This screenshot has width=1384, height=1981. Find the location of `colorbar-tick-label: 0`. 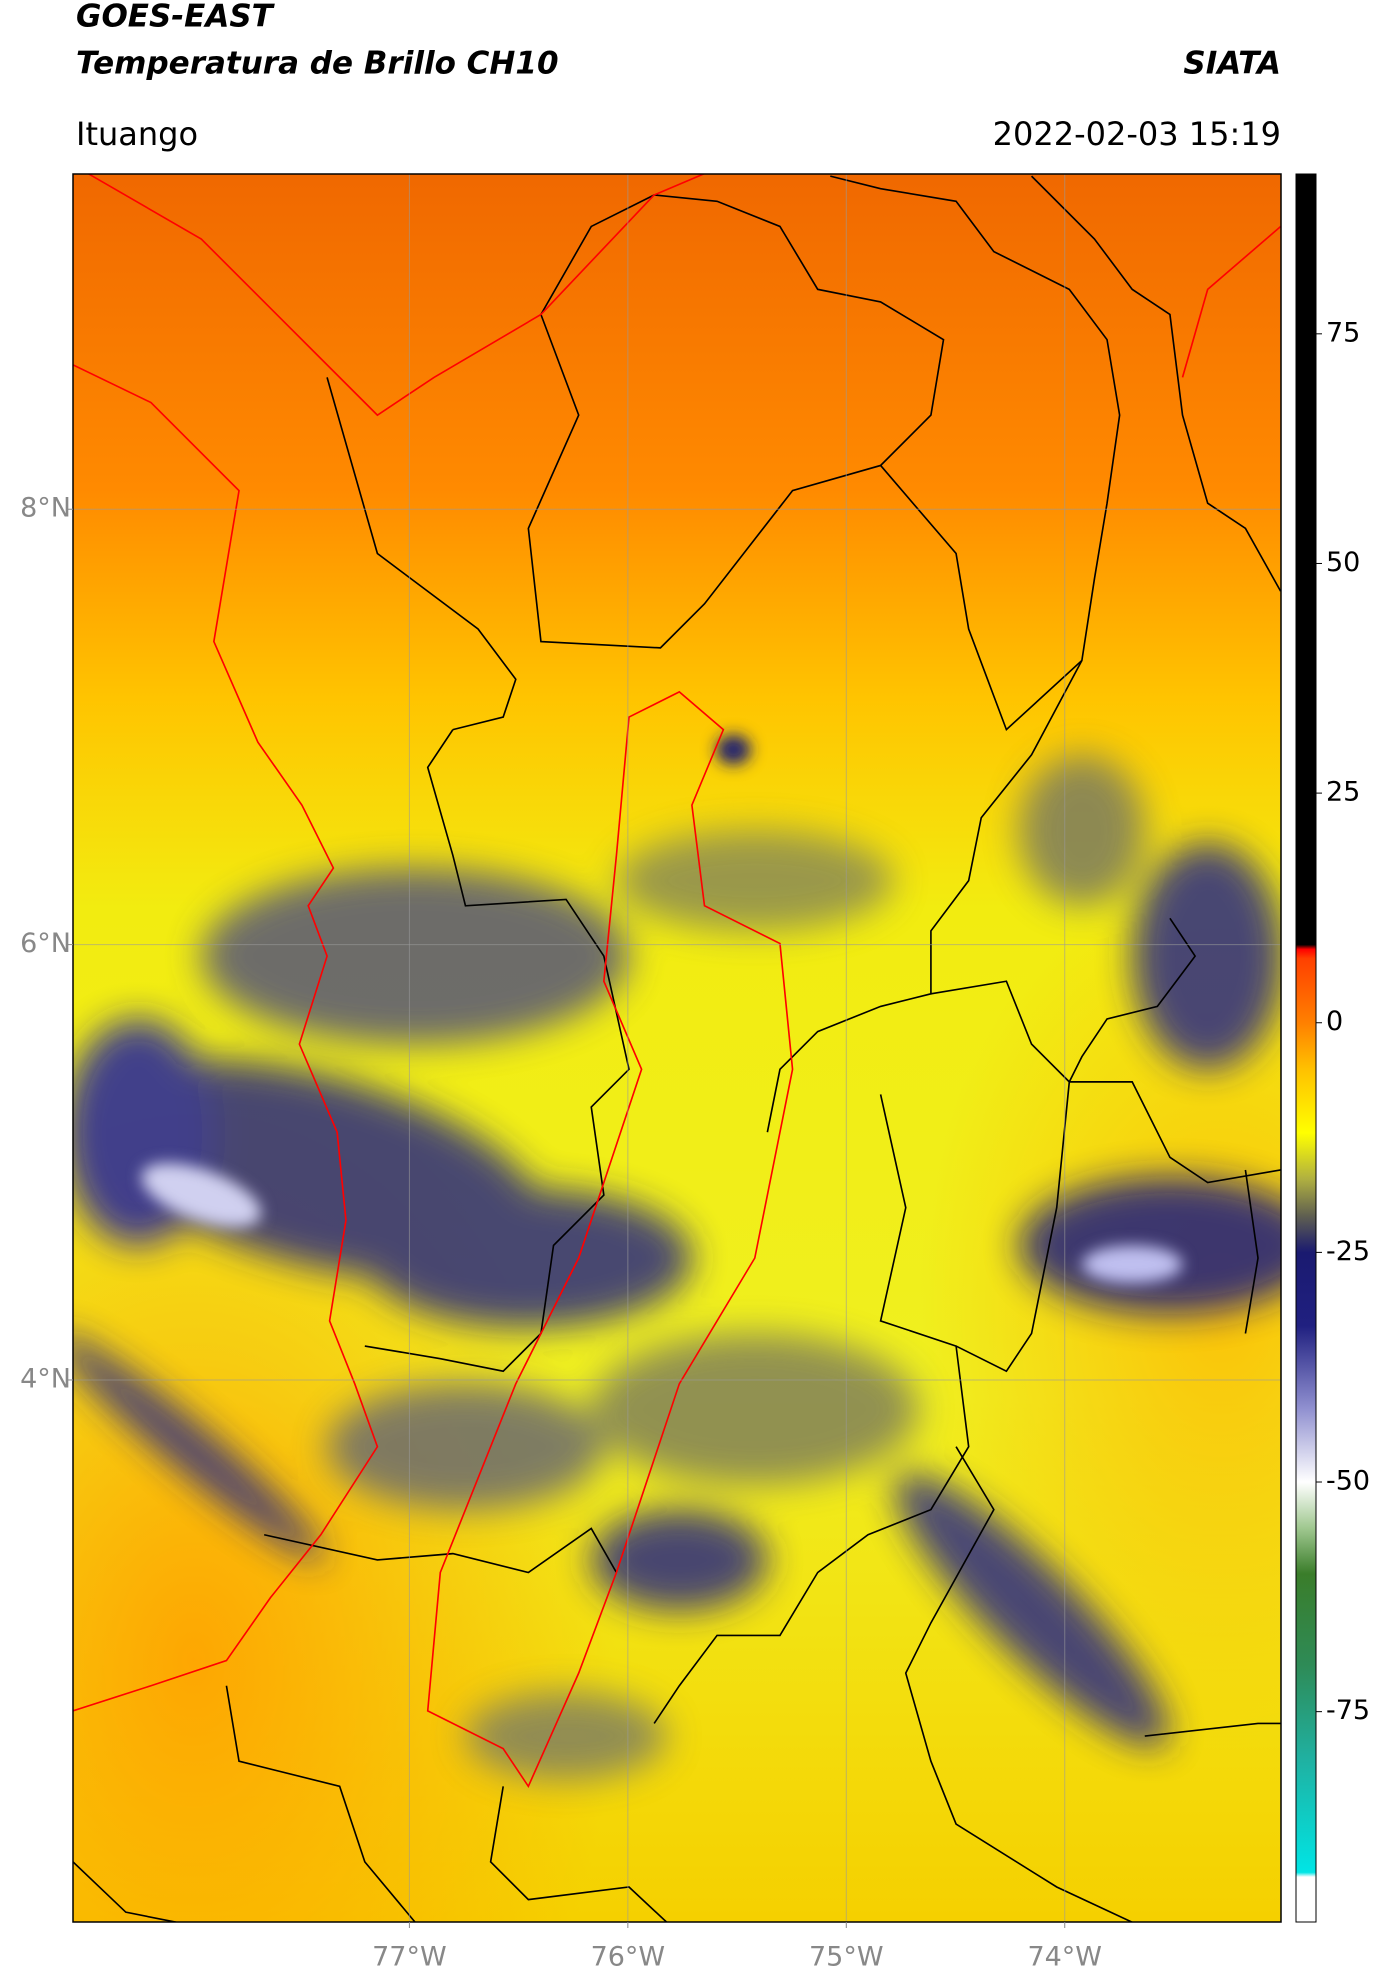

colorbar-tick-label: 0 is located at coordinates (1334, 1021).